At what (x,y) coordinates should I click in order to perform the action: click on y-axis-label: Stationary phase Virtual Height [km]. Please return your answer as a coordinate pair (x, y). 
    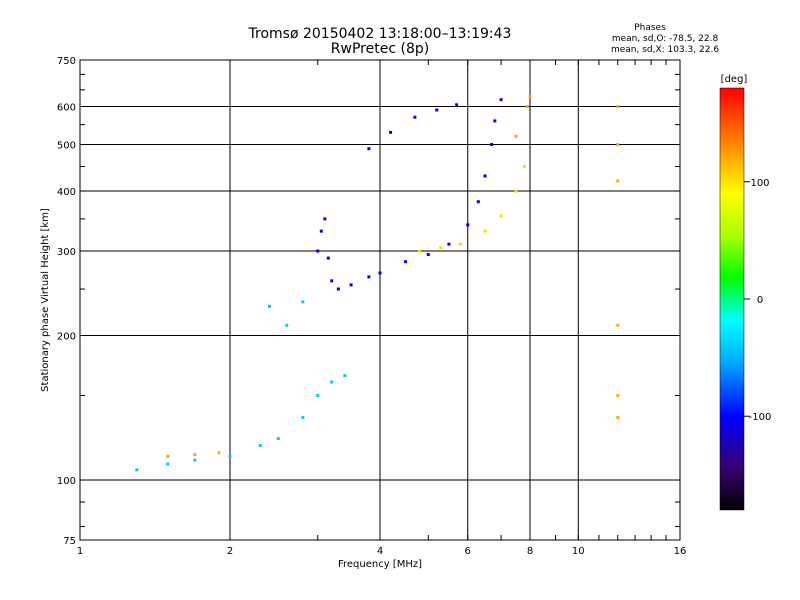
    Looking at the image, I should click on (45, 300).